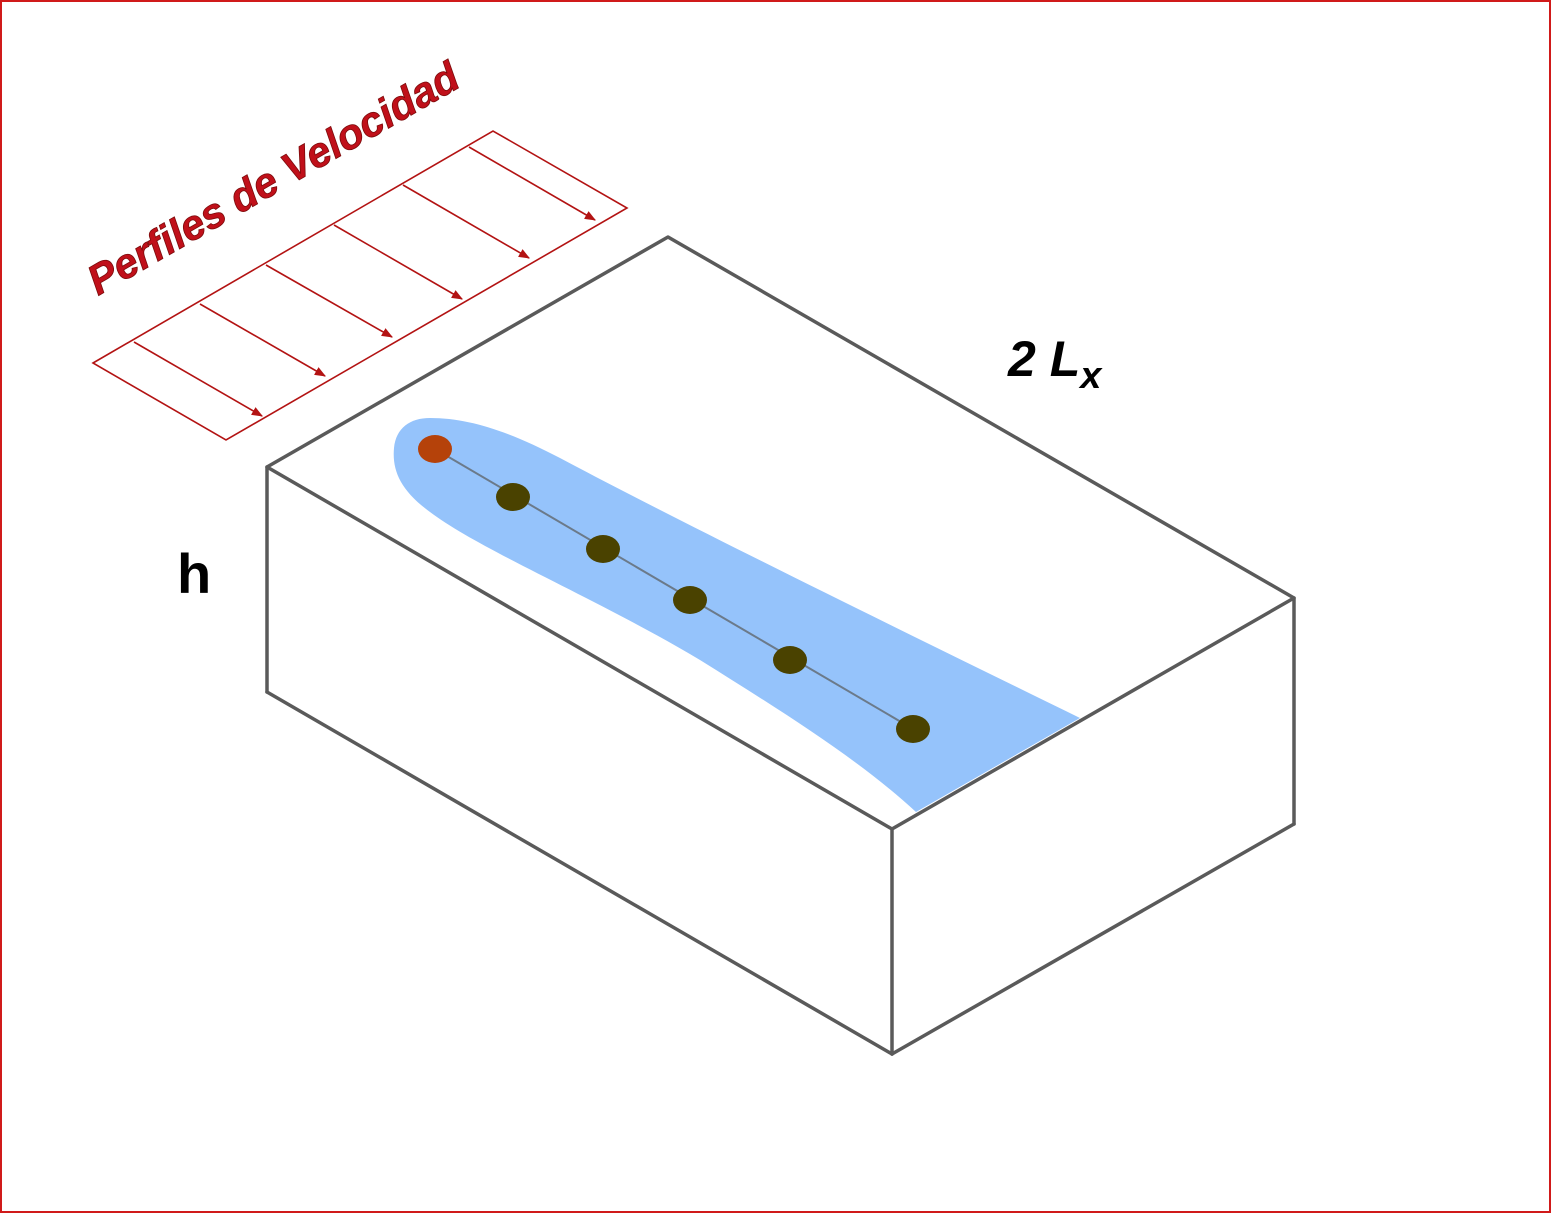 Image resolution: width=1551 pixels, height=1213 pixels. I want to click on velocity-profile-plane, so click(360, 285).